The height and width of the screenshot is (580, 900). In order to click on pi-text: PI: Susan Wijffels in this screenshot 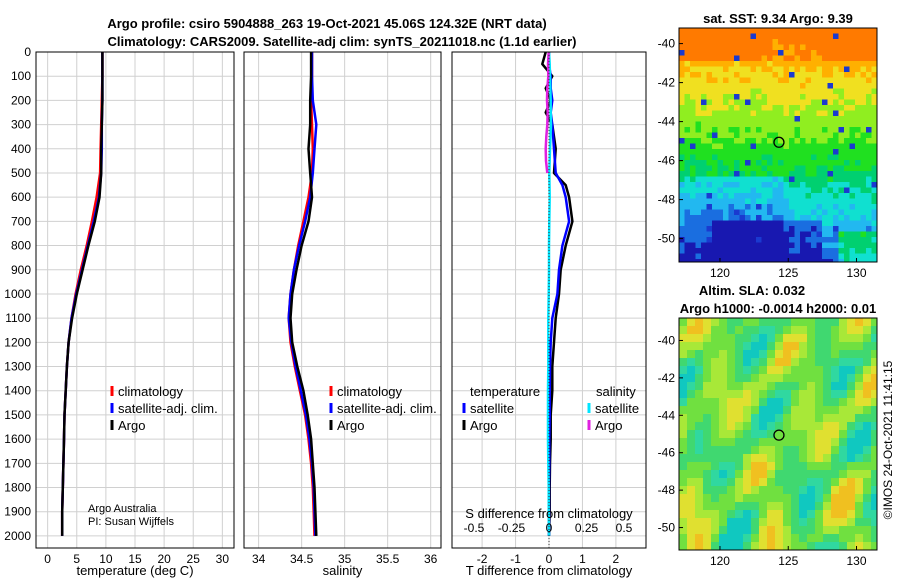, I will do `click(131, 522)`.